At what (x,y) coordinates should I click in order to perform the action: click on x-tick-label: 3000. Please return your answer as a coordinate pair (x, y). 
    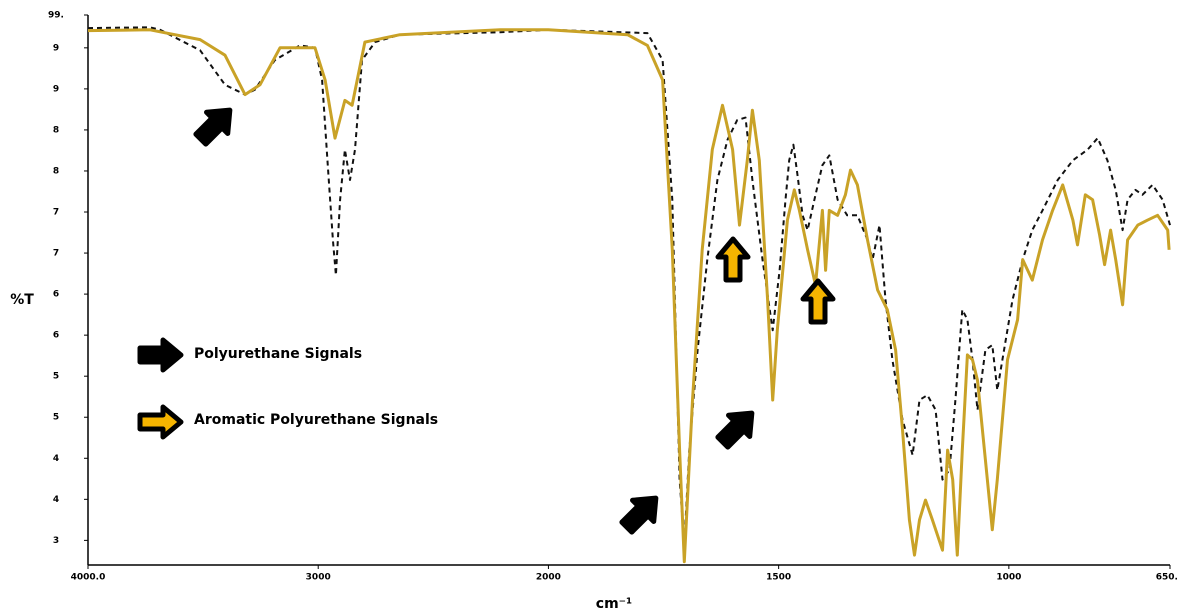
    Looking at the image, I should click on (318, 578).